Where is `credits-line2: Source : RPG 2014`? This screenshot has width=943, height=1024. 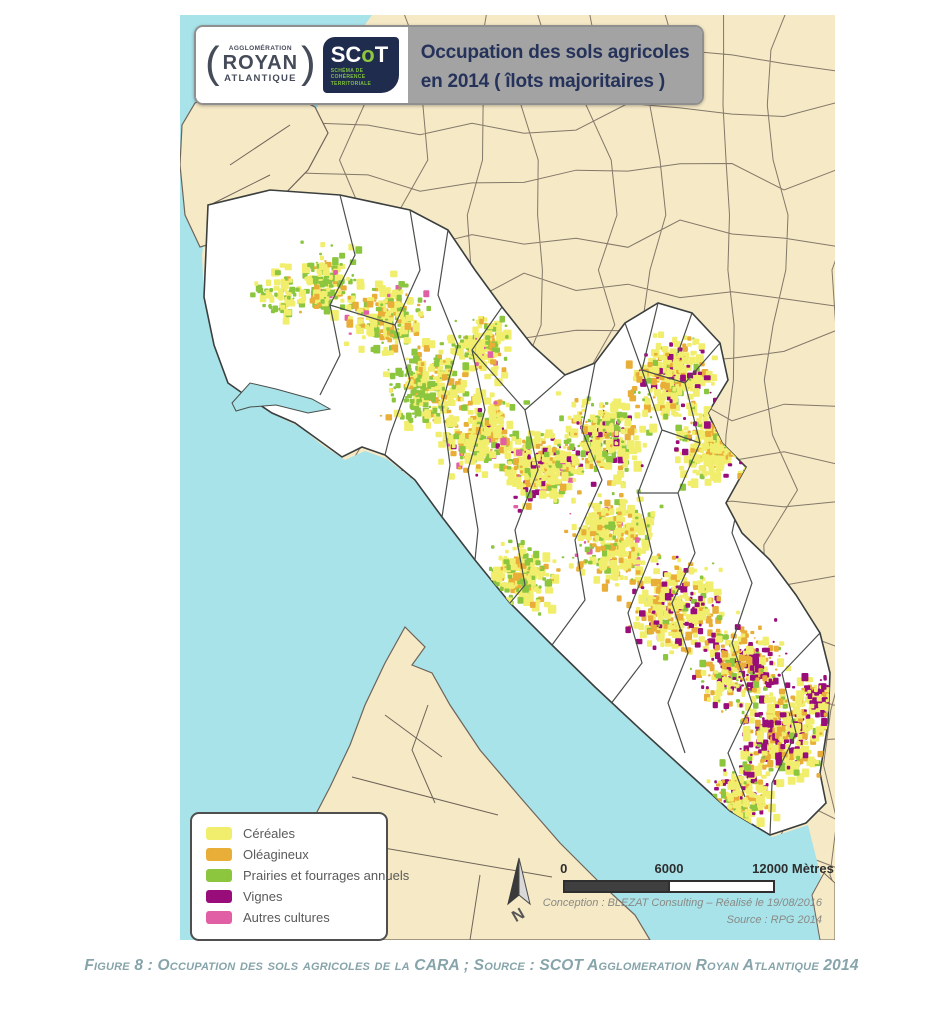 credits-line2: Source : RPG 2014 is located at coordinates (774, 920).